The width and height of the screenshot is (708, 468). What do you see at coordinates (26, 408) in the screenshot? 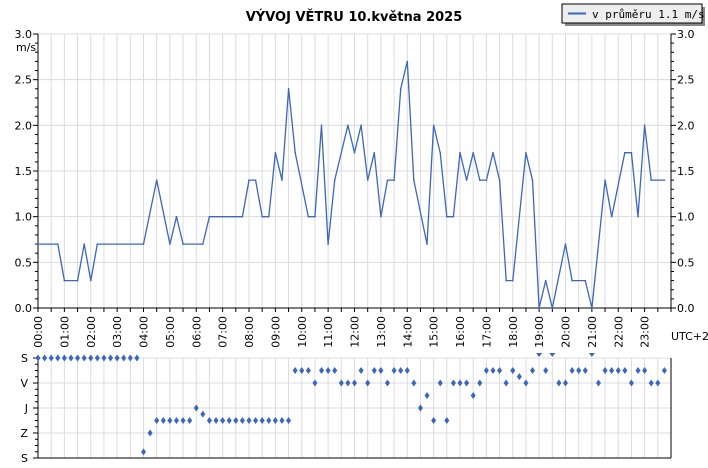
I see `direction-tick-label: J` at bounding box center [26, 408].